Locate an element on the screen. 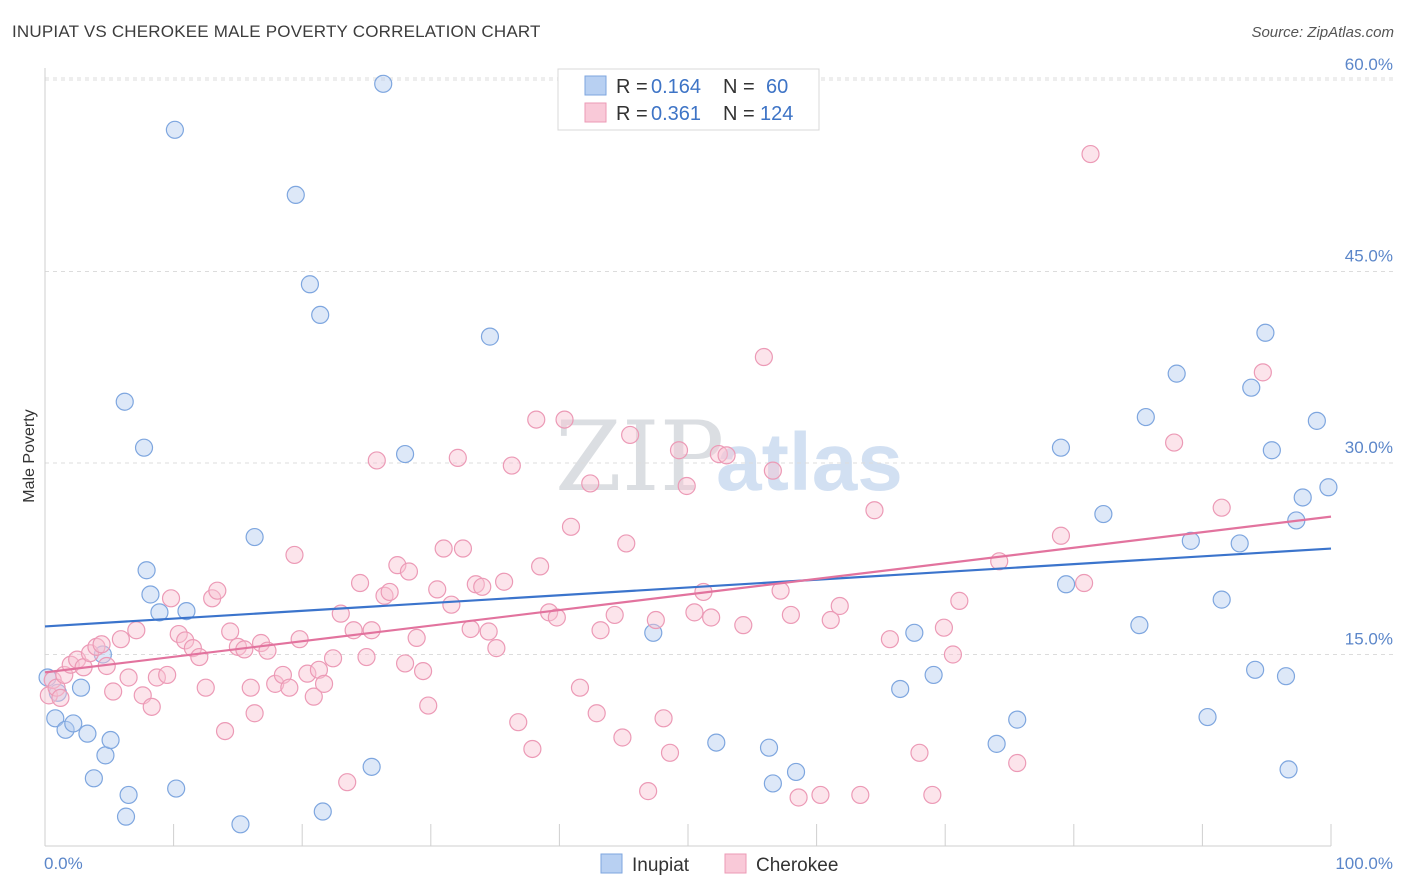 This screenshot has height=892, width=1406. inupiat-trend-line is located at coordinates (688, 587).